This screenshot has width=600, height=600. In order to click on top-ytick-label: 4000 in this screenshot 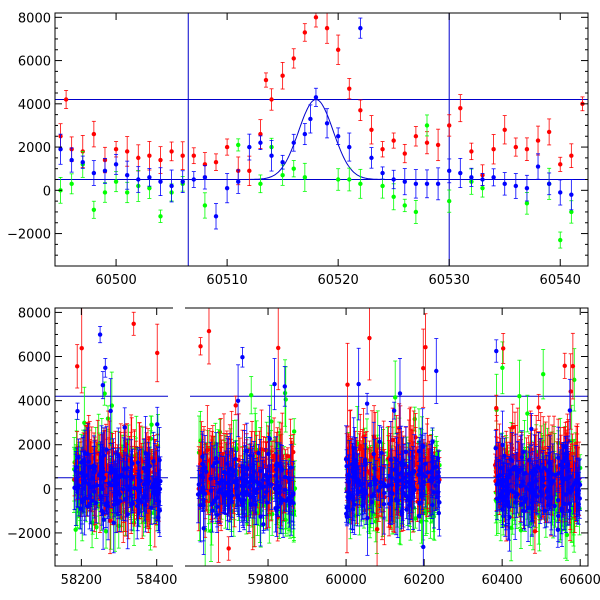, I will do `click(34, 105)`.